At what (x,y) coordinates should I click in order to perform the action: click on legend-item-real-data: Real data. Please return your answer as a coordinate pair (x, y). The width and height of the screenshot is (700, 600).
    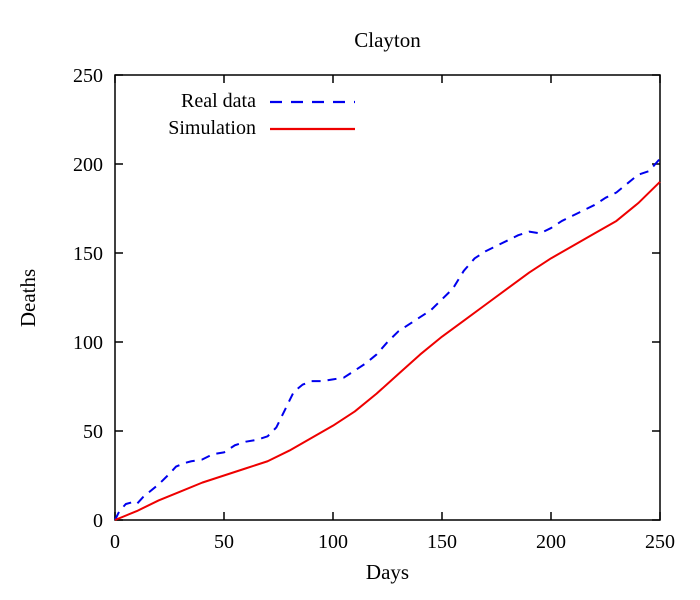
    Looking at the image, I should click on (251, 101).